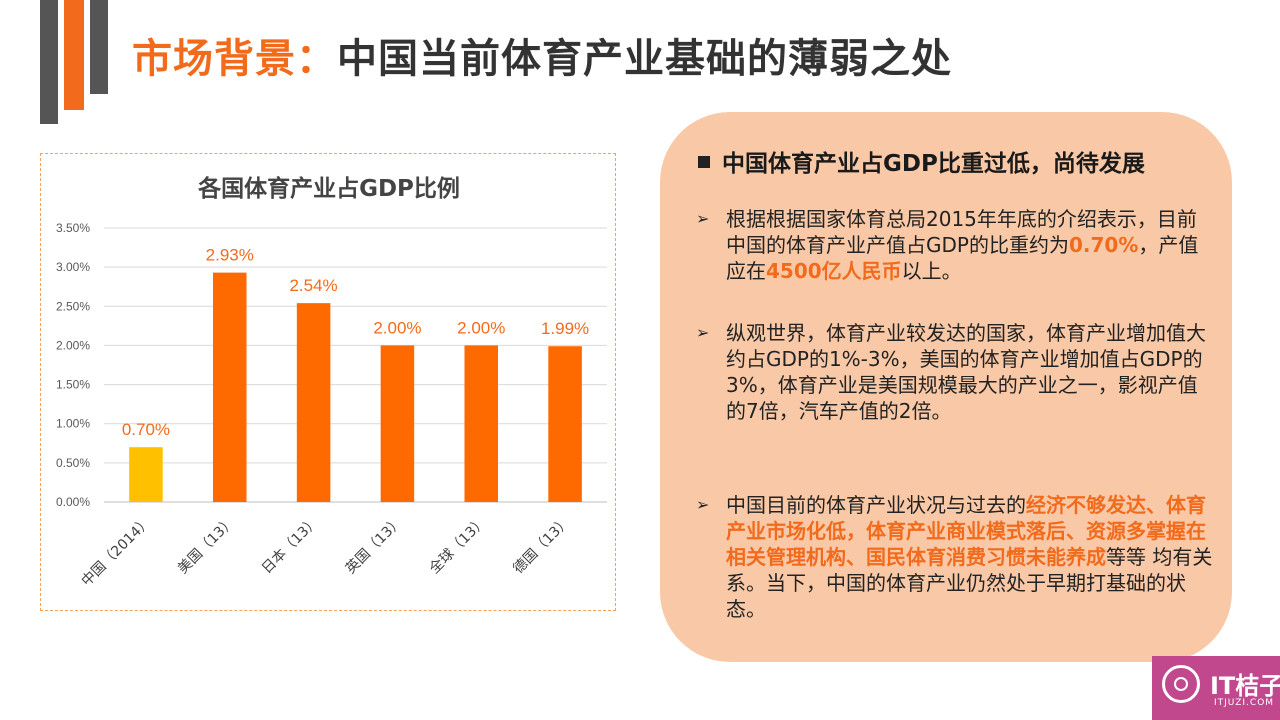 This screenshot has width=1280, height=720. Describe the element at coordinates (207, 546) in the screenshot. I see `x-tick-label: 美国（13）` at that location.